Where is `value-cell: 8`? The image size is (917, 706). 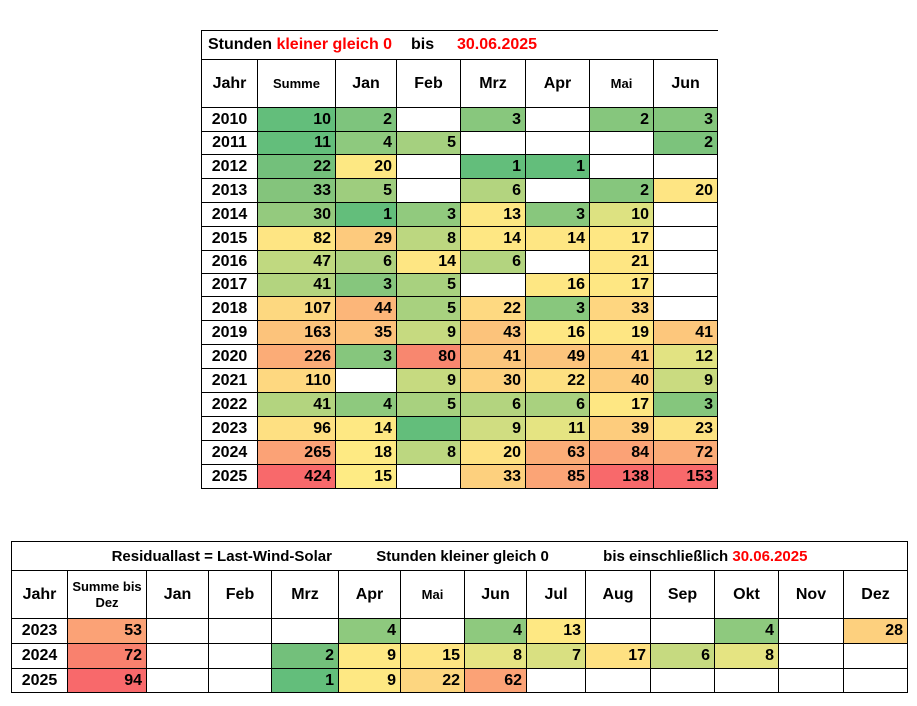 value-cell: 8 is located at coordinates (428, 452).